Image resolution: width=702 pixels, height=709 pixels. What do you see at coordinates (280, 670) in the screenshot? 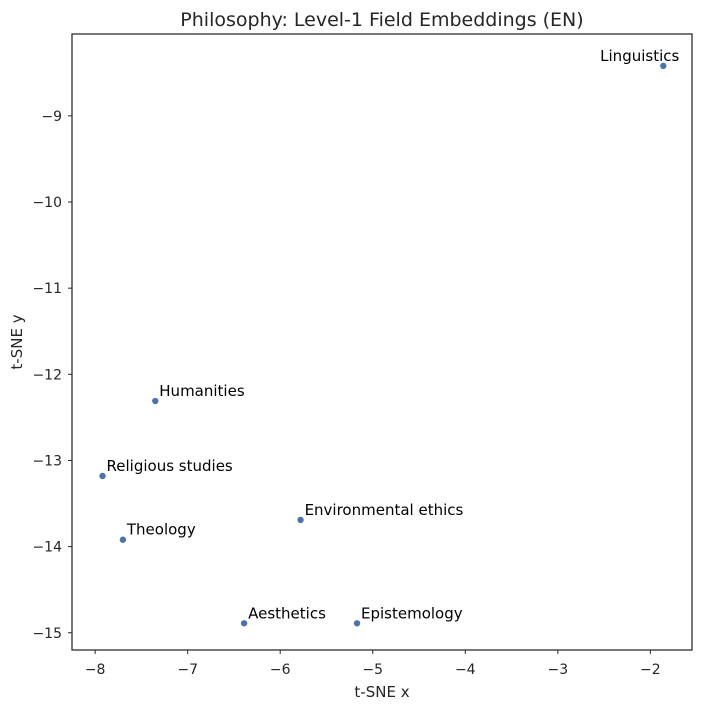
I see `x-tick-label: −6` at bounding box center [280, 670].